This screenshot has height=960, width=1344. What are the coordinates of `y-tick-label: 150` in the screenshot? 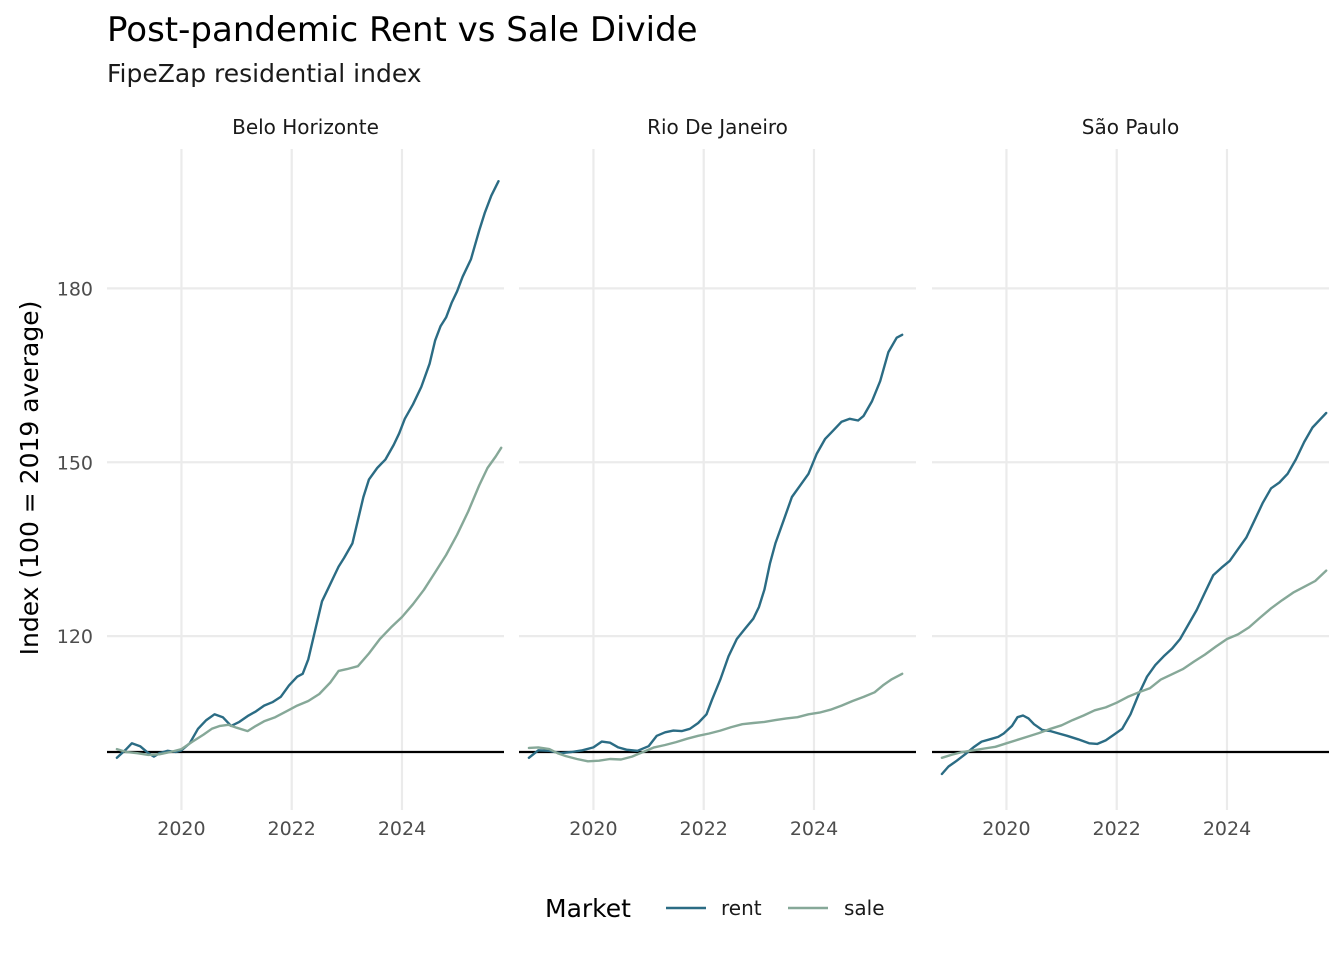 It's located at (75, 463).